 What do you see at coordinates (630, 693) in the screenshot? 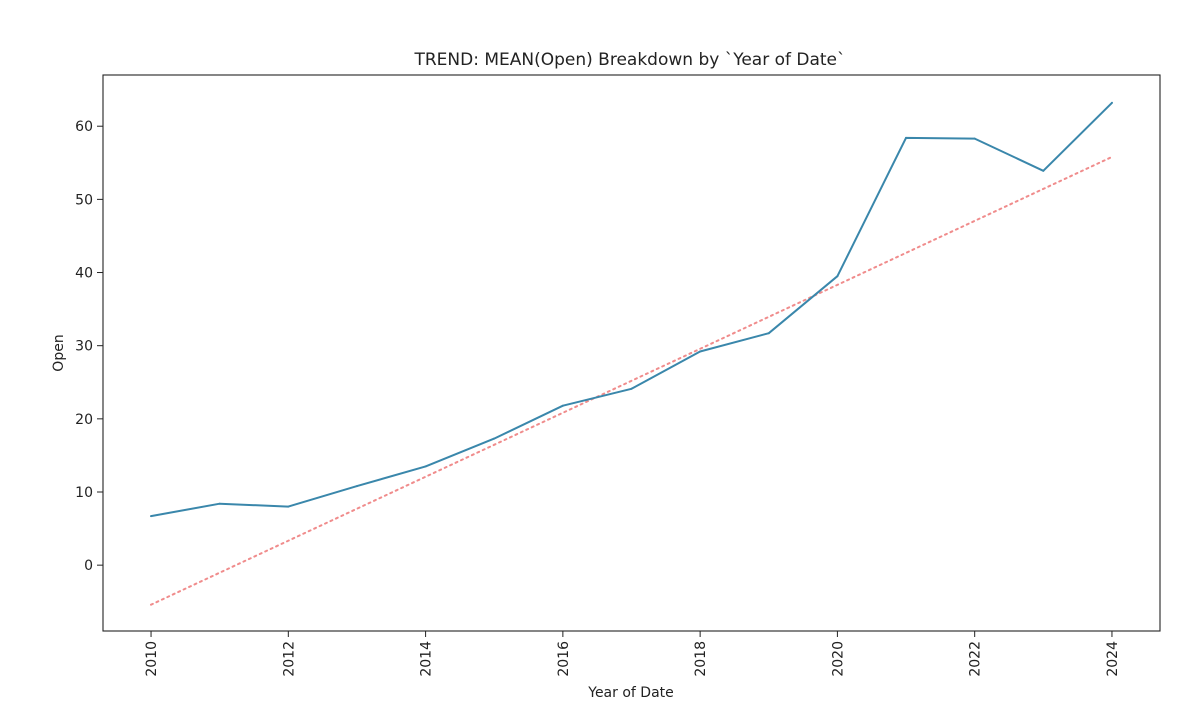
I see `x-axis-label: Year of Date` at bounding box center [630, 693].